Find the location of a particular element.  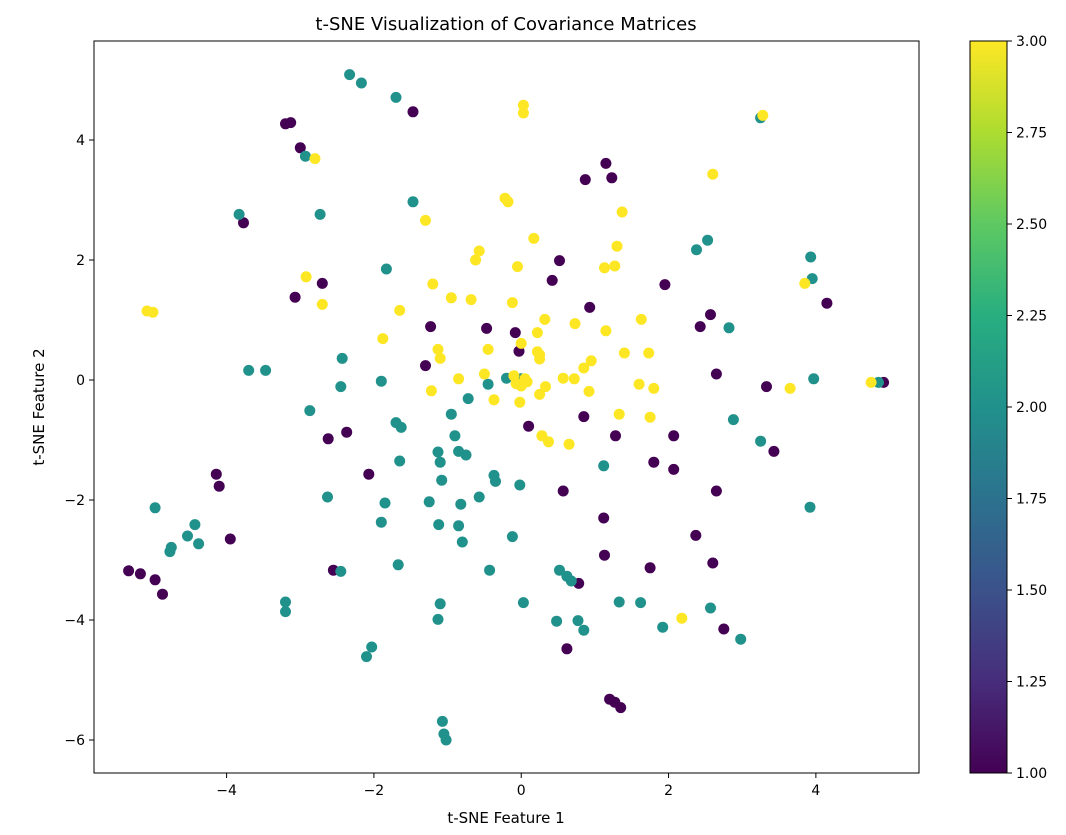

colorbar-tick-label: 2.00 is located at coordinates (1031, 408).